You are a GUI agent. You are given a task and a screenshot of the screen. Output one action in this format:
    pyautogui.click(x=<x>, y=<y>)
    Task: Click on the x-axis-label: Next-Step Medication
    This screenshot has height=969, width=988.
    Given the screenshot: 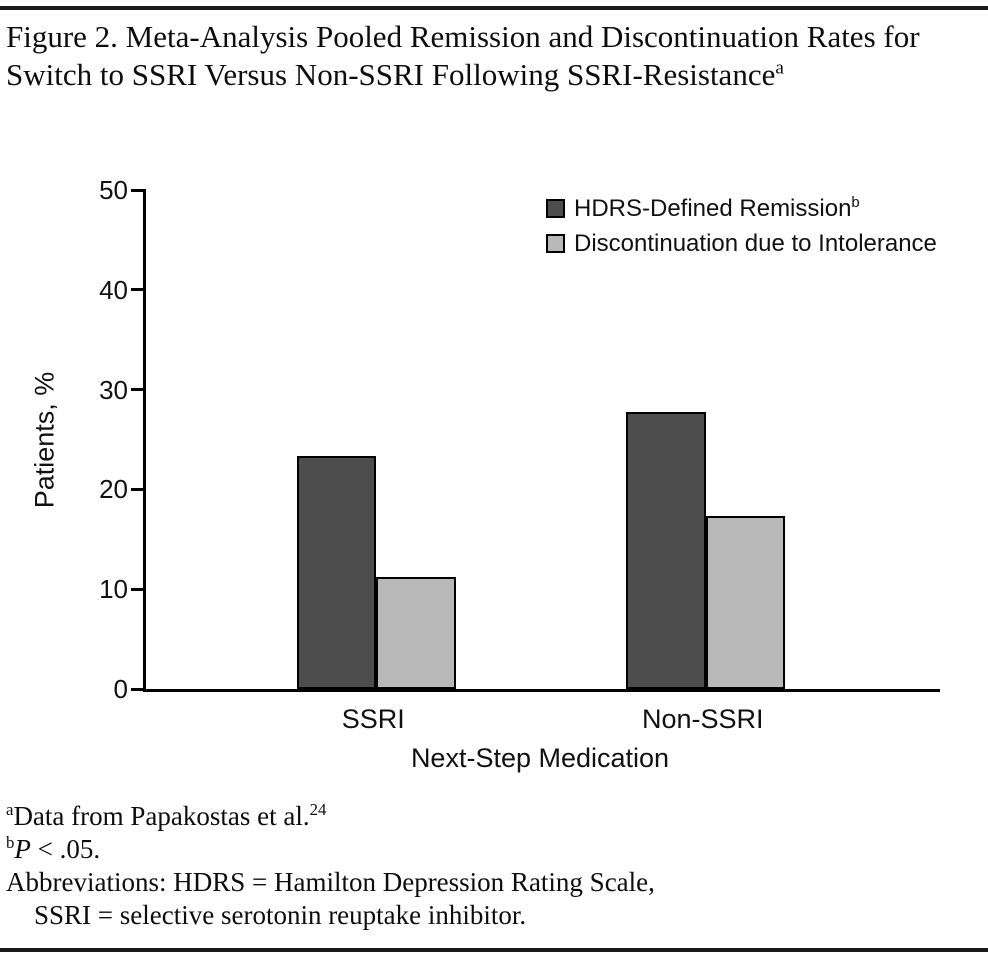 What is the action you would take?
    pyautogui.click(x=540, y=758)
    